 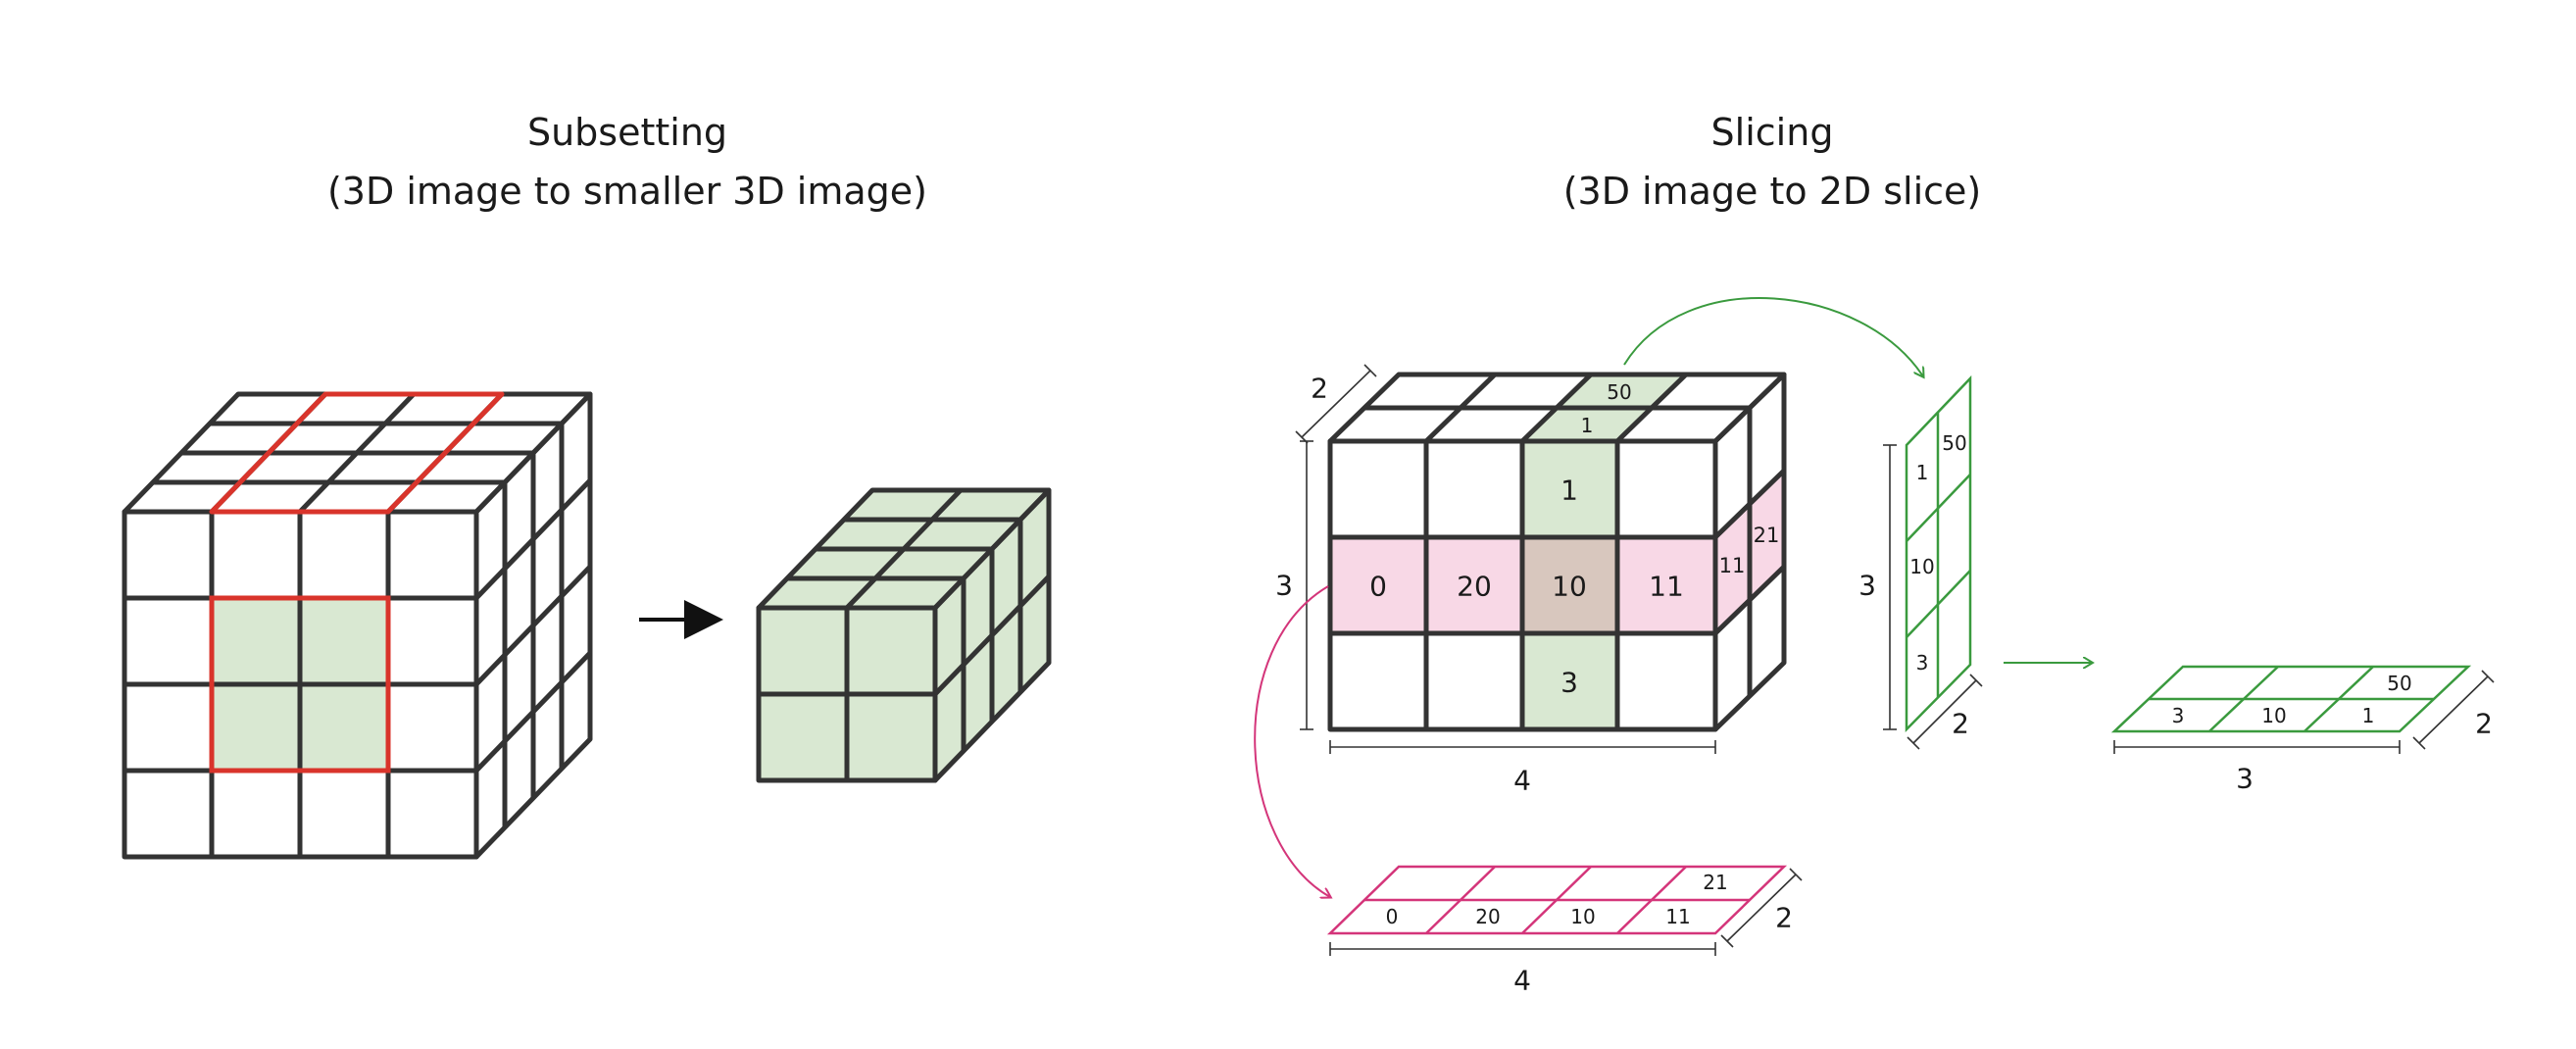 I want to click on vslice-depth-label: 2, so click(x=1960, y=724).